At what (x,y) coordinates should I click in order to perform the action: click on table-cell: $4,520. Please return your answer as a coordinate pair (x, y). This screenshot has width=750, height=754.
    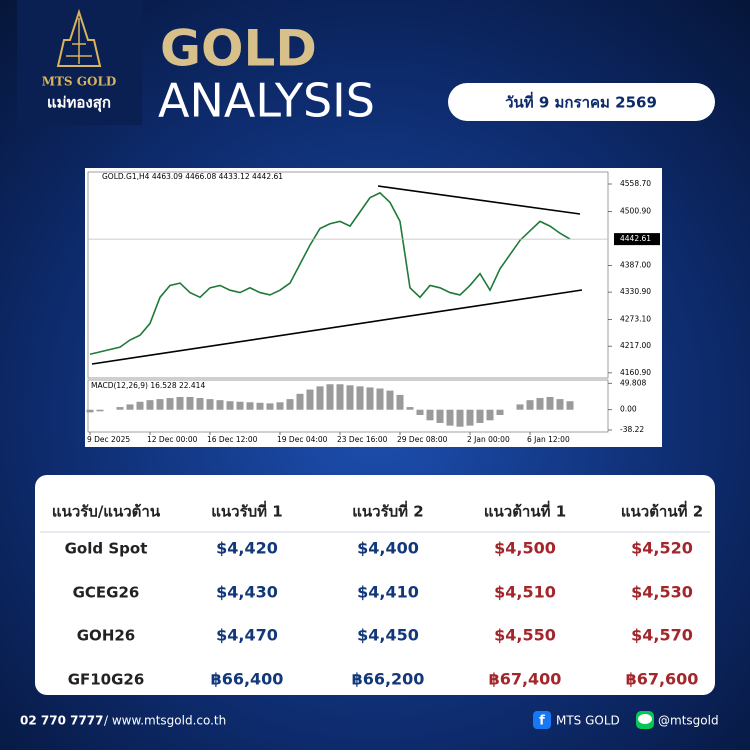
    Looking at the image, I should click on (662, 548).